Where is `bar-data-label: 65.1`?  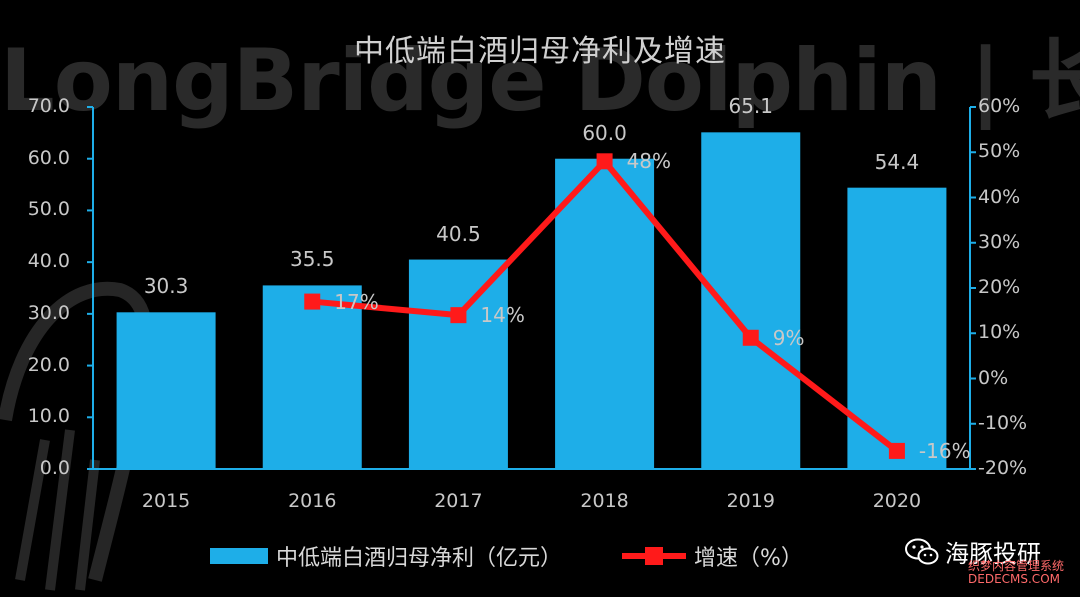
bar-data-label: 65.1 is located at coordinates (751, 106).